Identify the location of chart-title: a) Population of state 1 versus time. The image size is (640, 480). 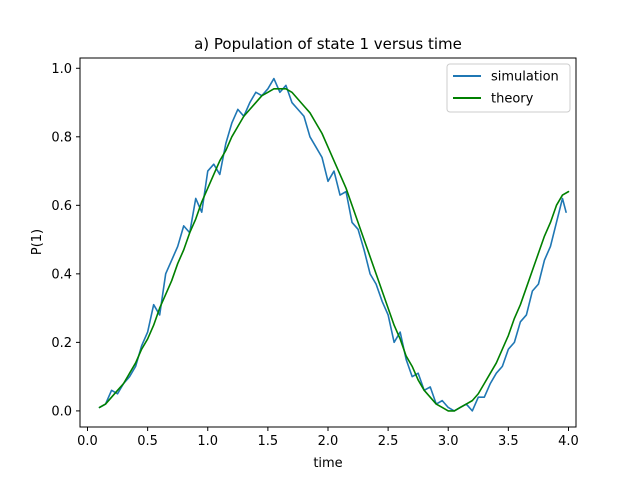
(328, 44).